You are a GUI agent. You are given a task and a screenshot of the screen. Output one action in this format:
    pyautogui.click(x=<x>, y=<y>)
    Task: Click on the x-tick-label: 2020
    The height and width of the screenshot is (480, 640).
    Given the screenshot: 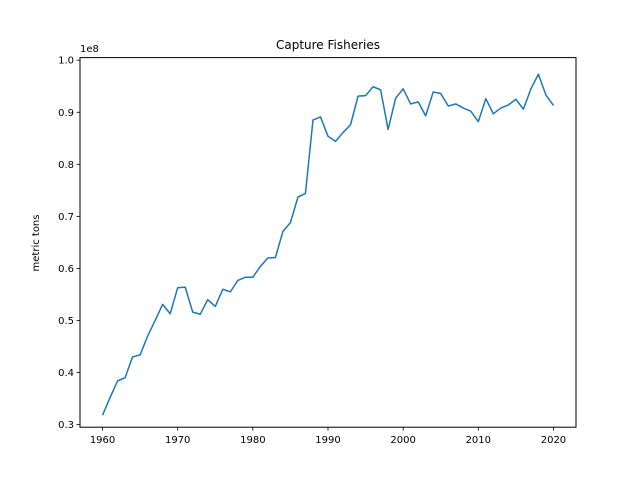 What is the action you would take?
    pyautogui.click(x=553, y=440)
    